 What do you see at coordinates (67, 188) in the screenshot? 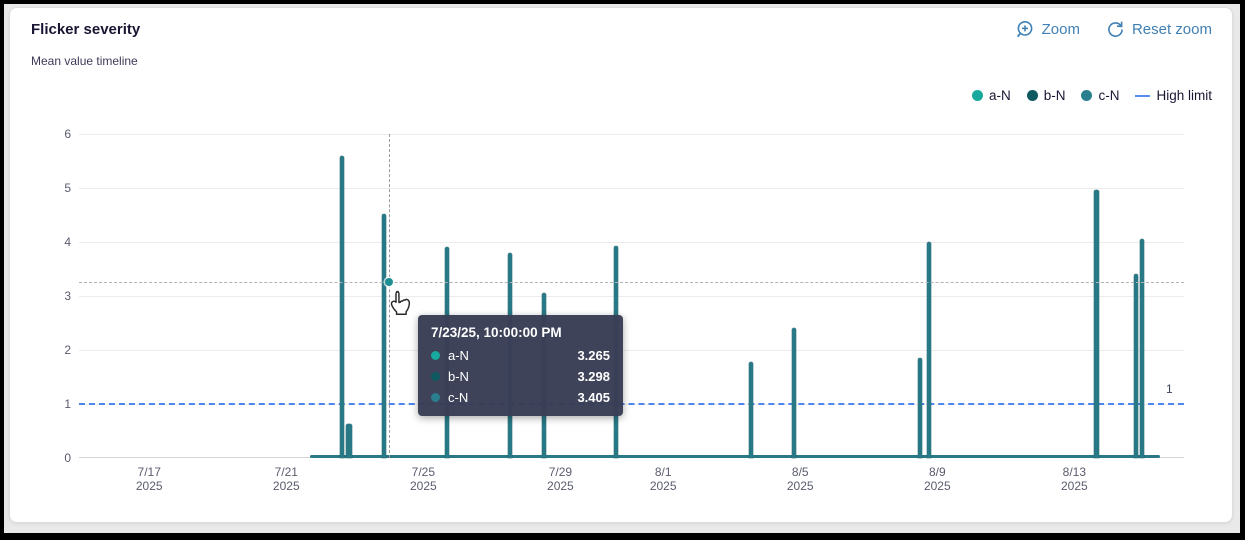
I see `y-axis-tick-5: 5` at bounding box center [67, 188].